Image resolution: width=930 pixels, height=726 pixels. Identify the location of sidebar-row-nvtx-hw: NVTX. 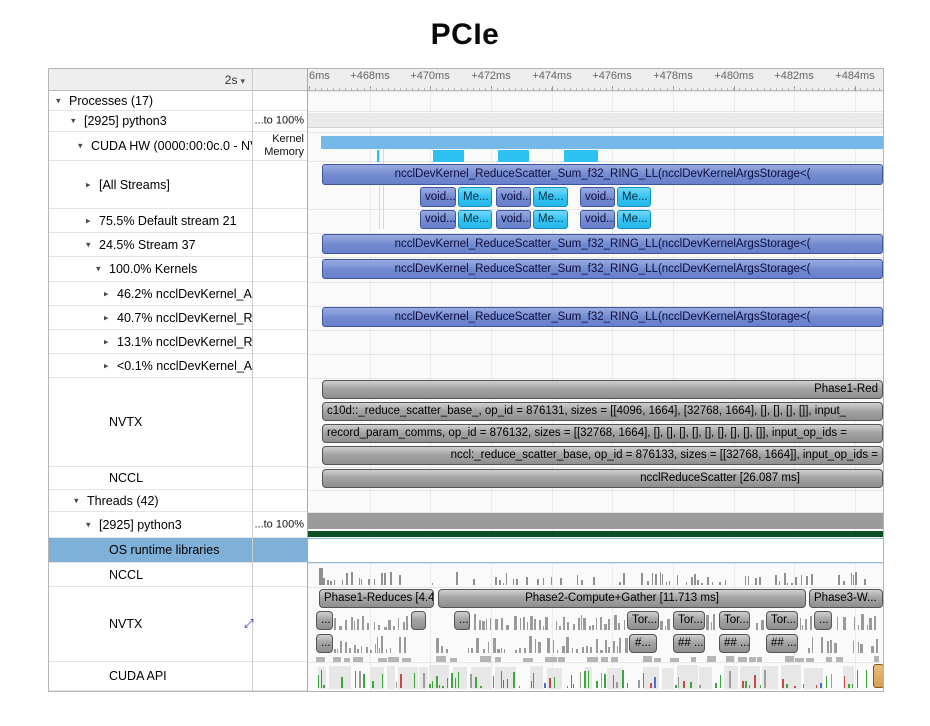
(178, 422).